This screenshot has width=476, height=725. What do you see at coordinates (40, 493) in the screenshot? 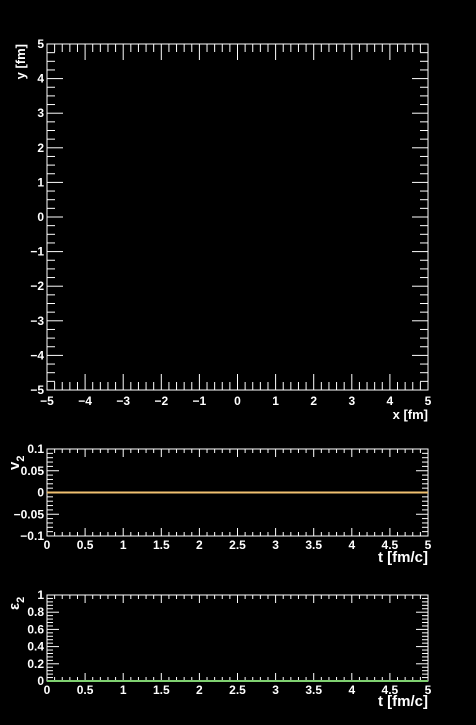
I see `v2-y-tick-label: 0` at bounding box center [40, 493].